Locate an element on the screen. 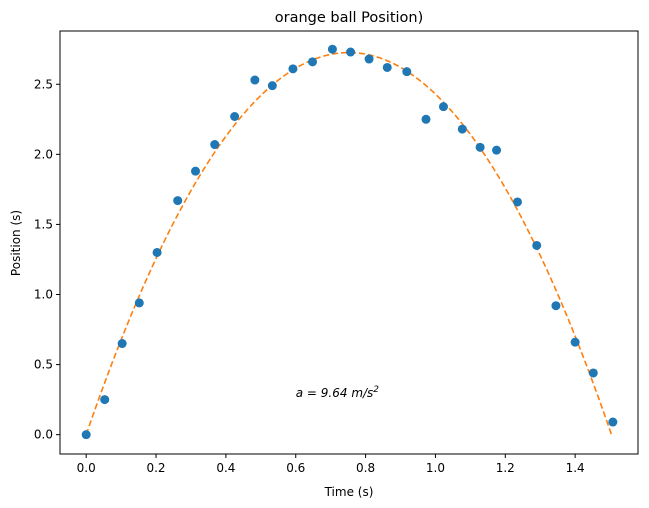 The height and width of the screenshot is (508, 649). y-tick-label: 0.5 is located at coordinates (43, 365).